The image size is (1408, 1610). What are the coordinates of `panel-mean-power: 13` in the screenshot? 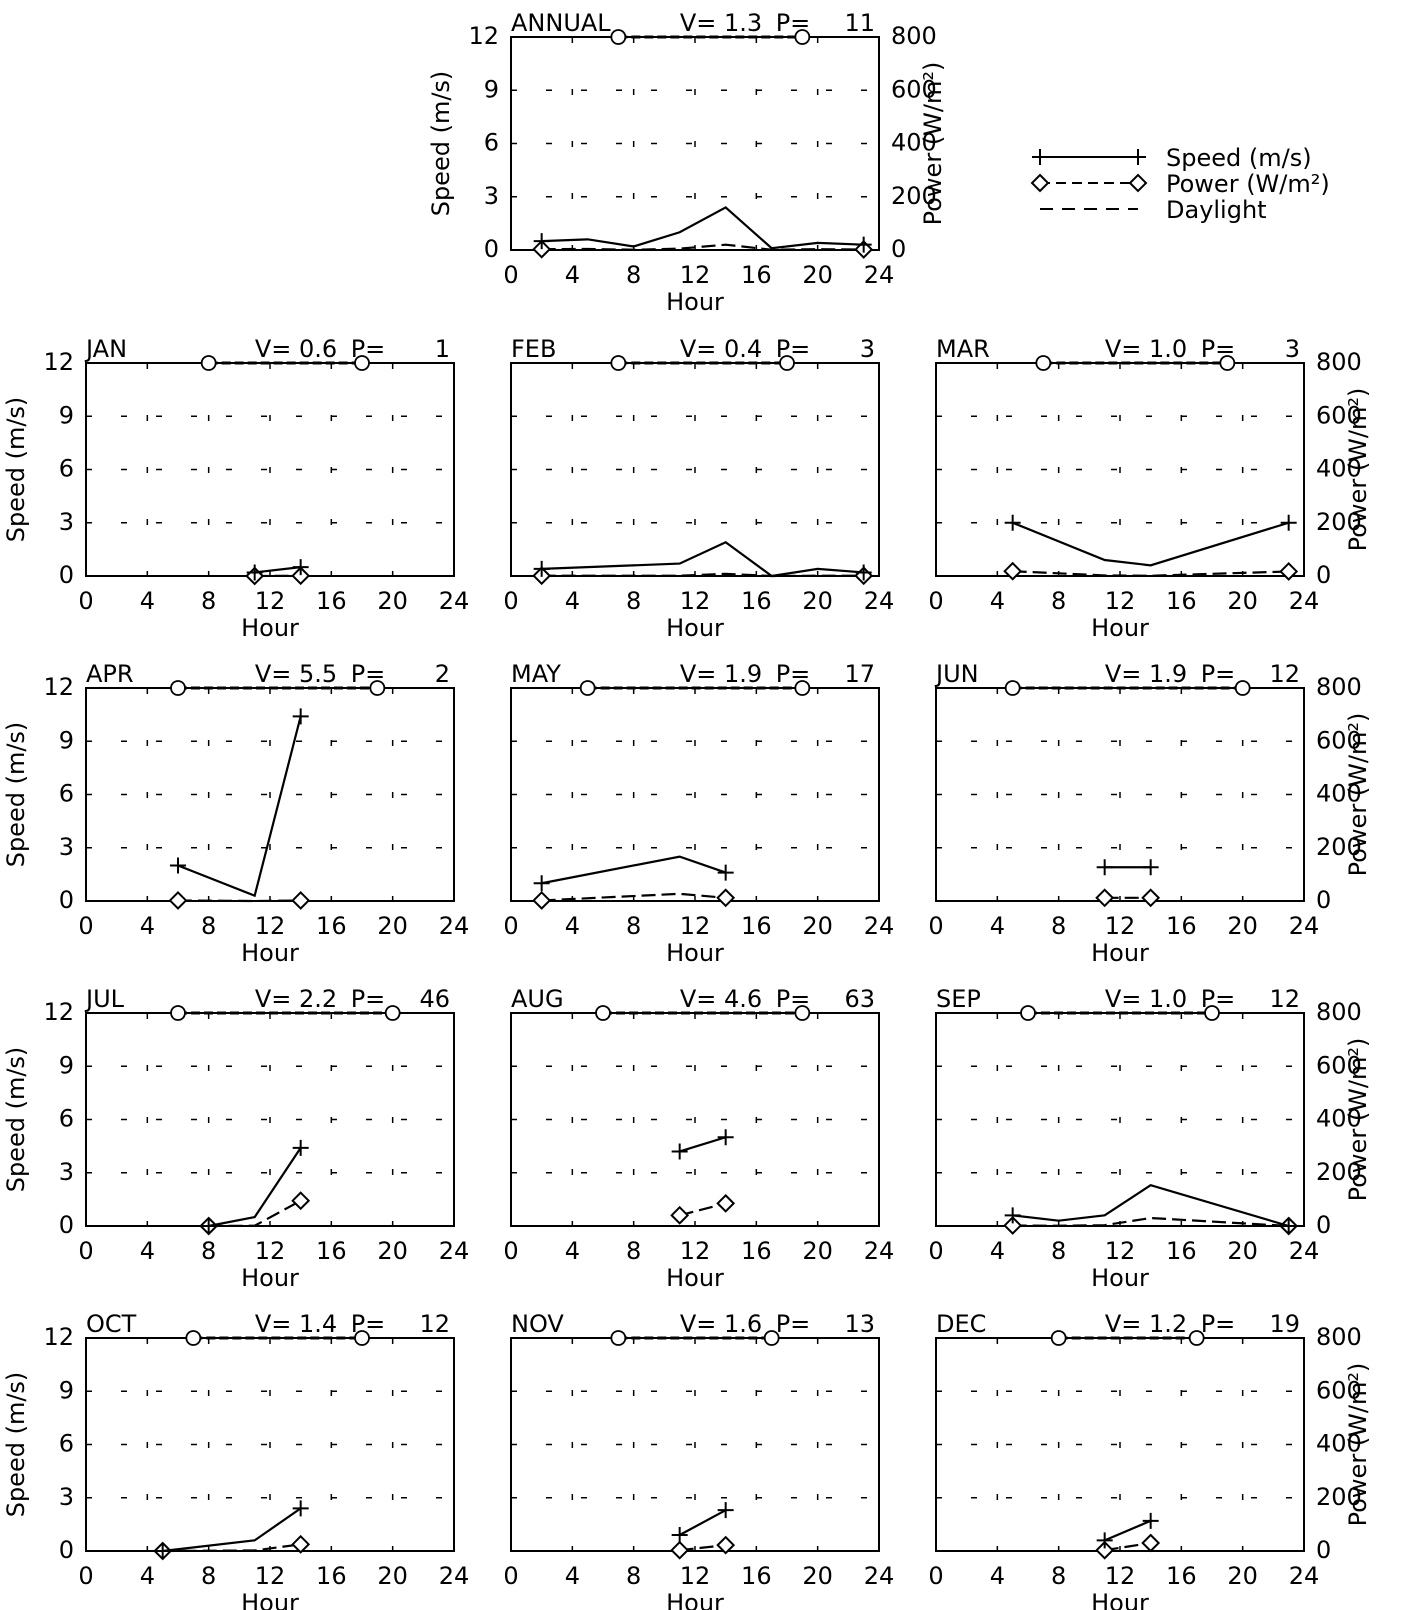 It's located at (859, 1324).